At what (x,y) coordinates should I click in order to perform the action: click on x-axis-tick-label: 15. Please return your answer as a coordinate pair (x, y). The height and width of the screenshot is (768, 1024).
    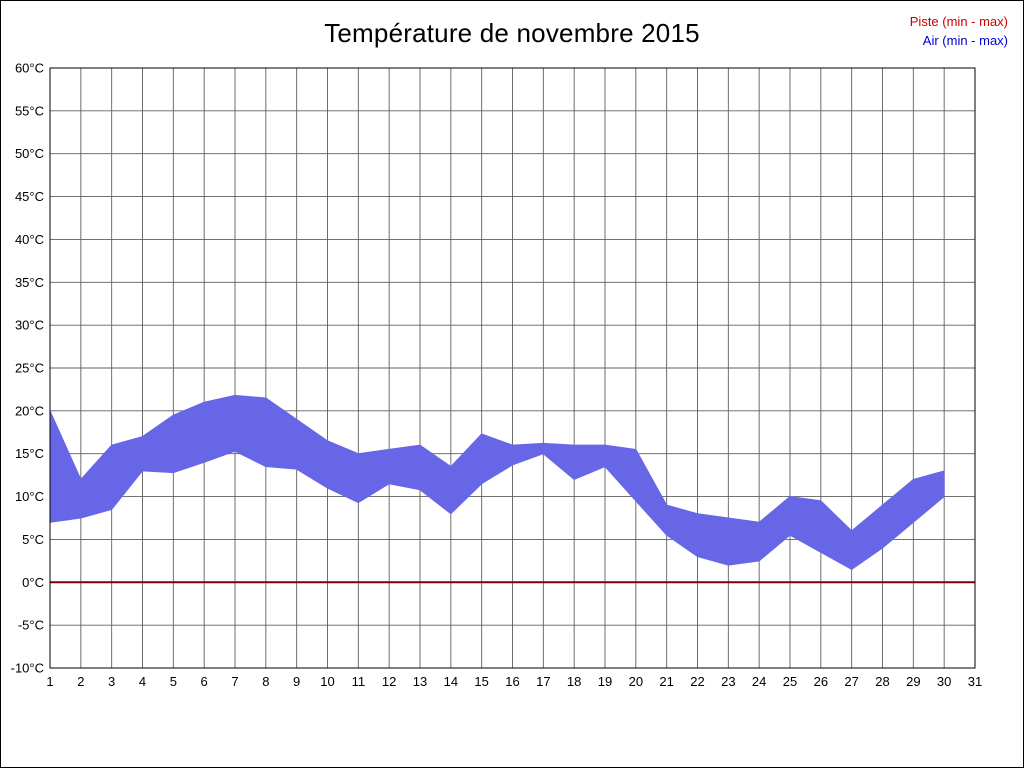
    Looking at the image, I should click on (481, 681).